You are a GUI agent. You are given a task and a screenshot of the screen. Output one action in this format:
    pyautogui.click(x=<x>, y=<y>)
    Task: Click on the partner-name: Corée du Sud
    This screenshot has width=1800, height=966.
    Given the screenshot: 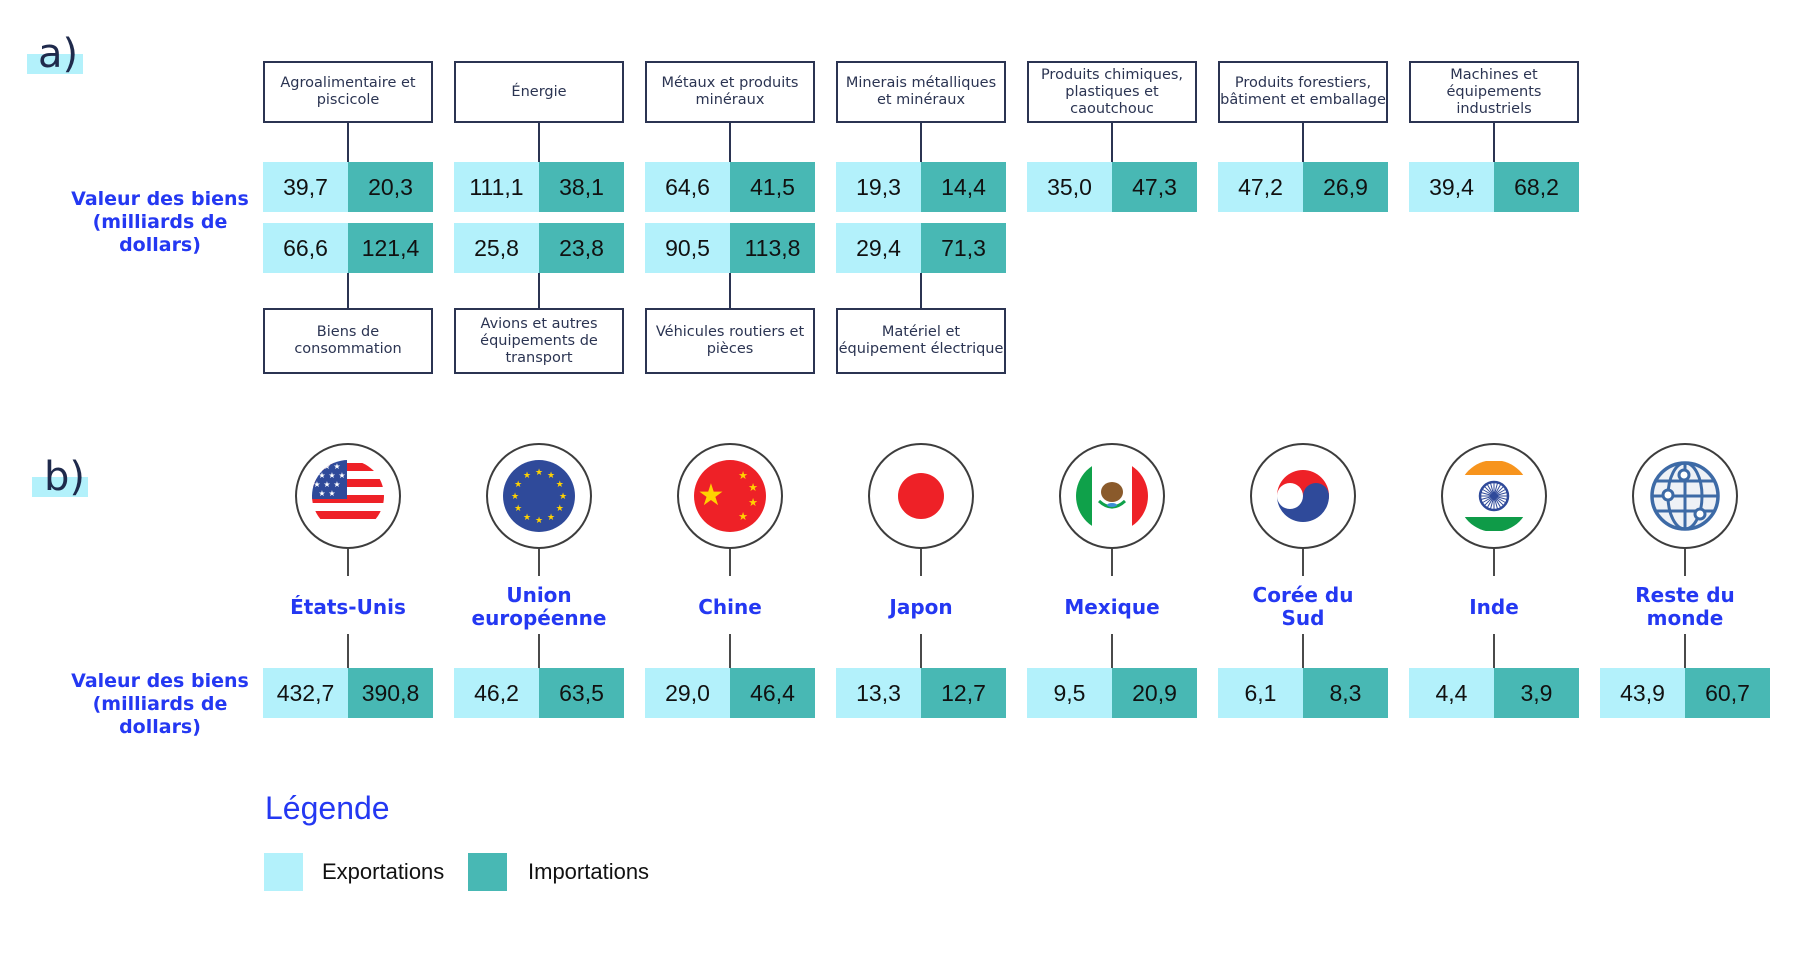 What is the action you would take?
    pyautogui.click(x=1303, y=606)
    